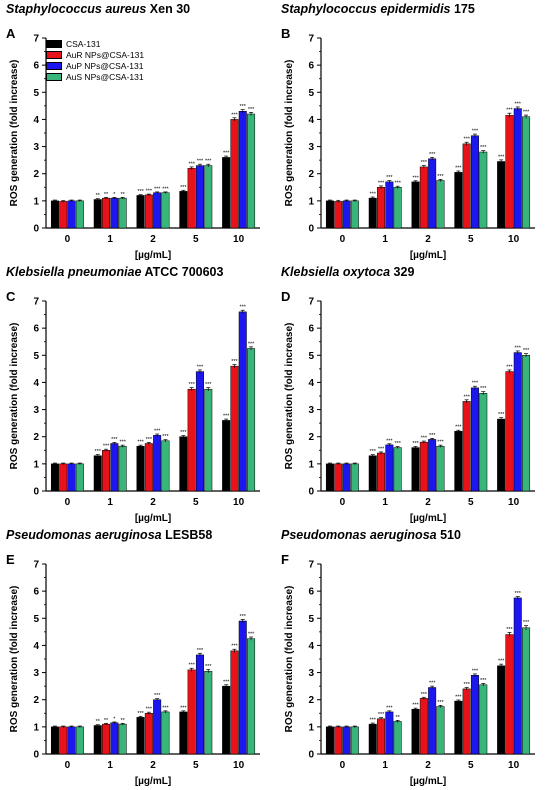 This screenshot has height=790, width=550. Describe the element at coordinates (311, 302) in the screenshot. I see `y-tick-label: 7` at that location.